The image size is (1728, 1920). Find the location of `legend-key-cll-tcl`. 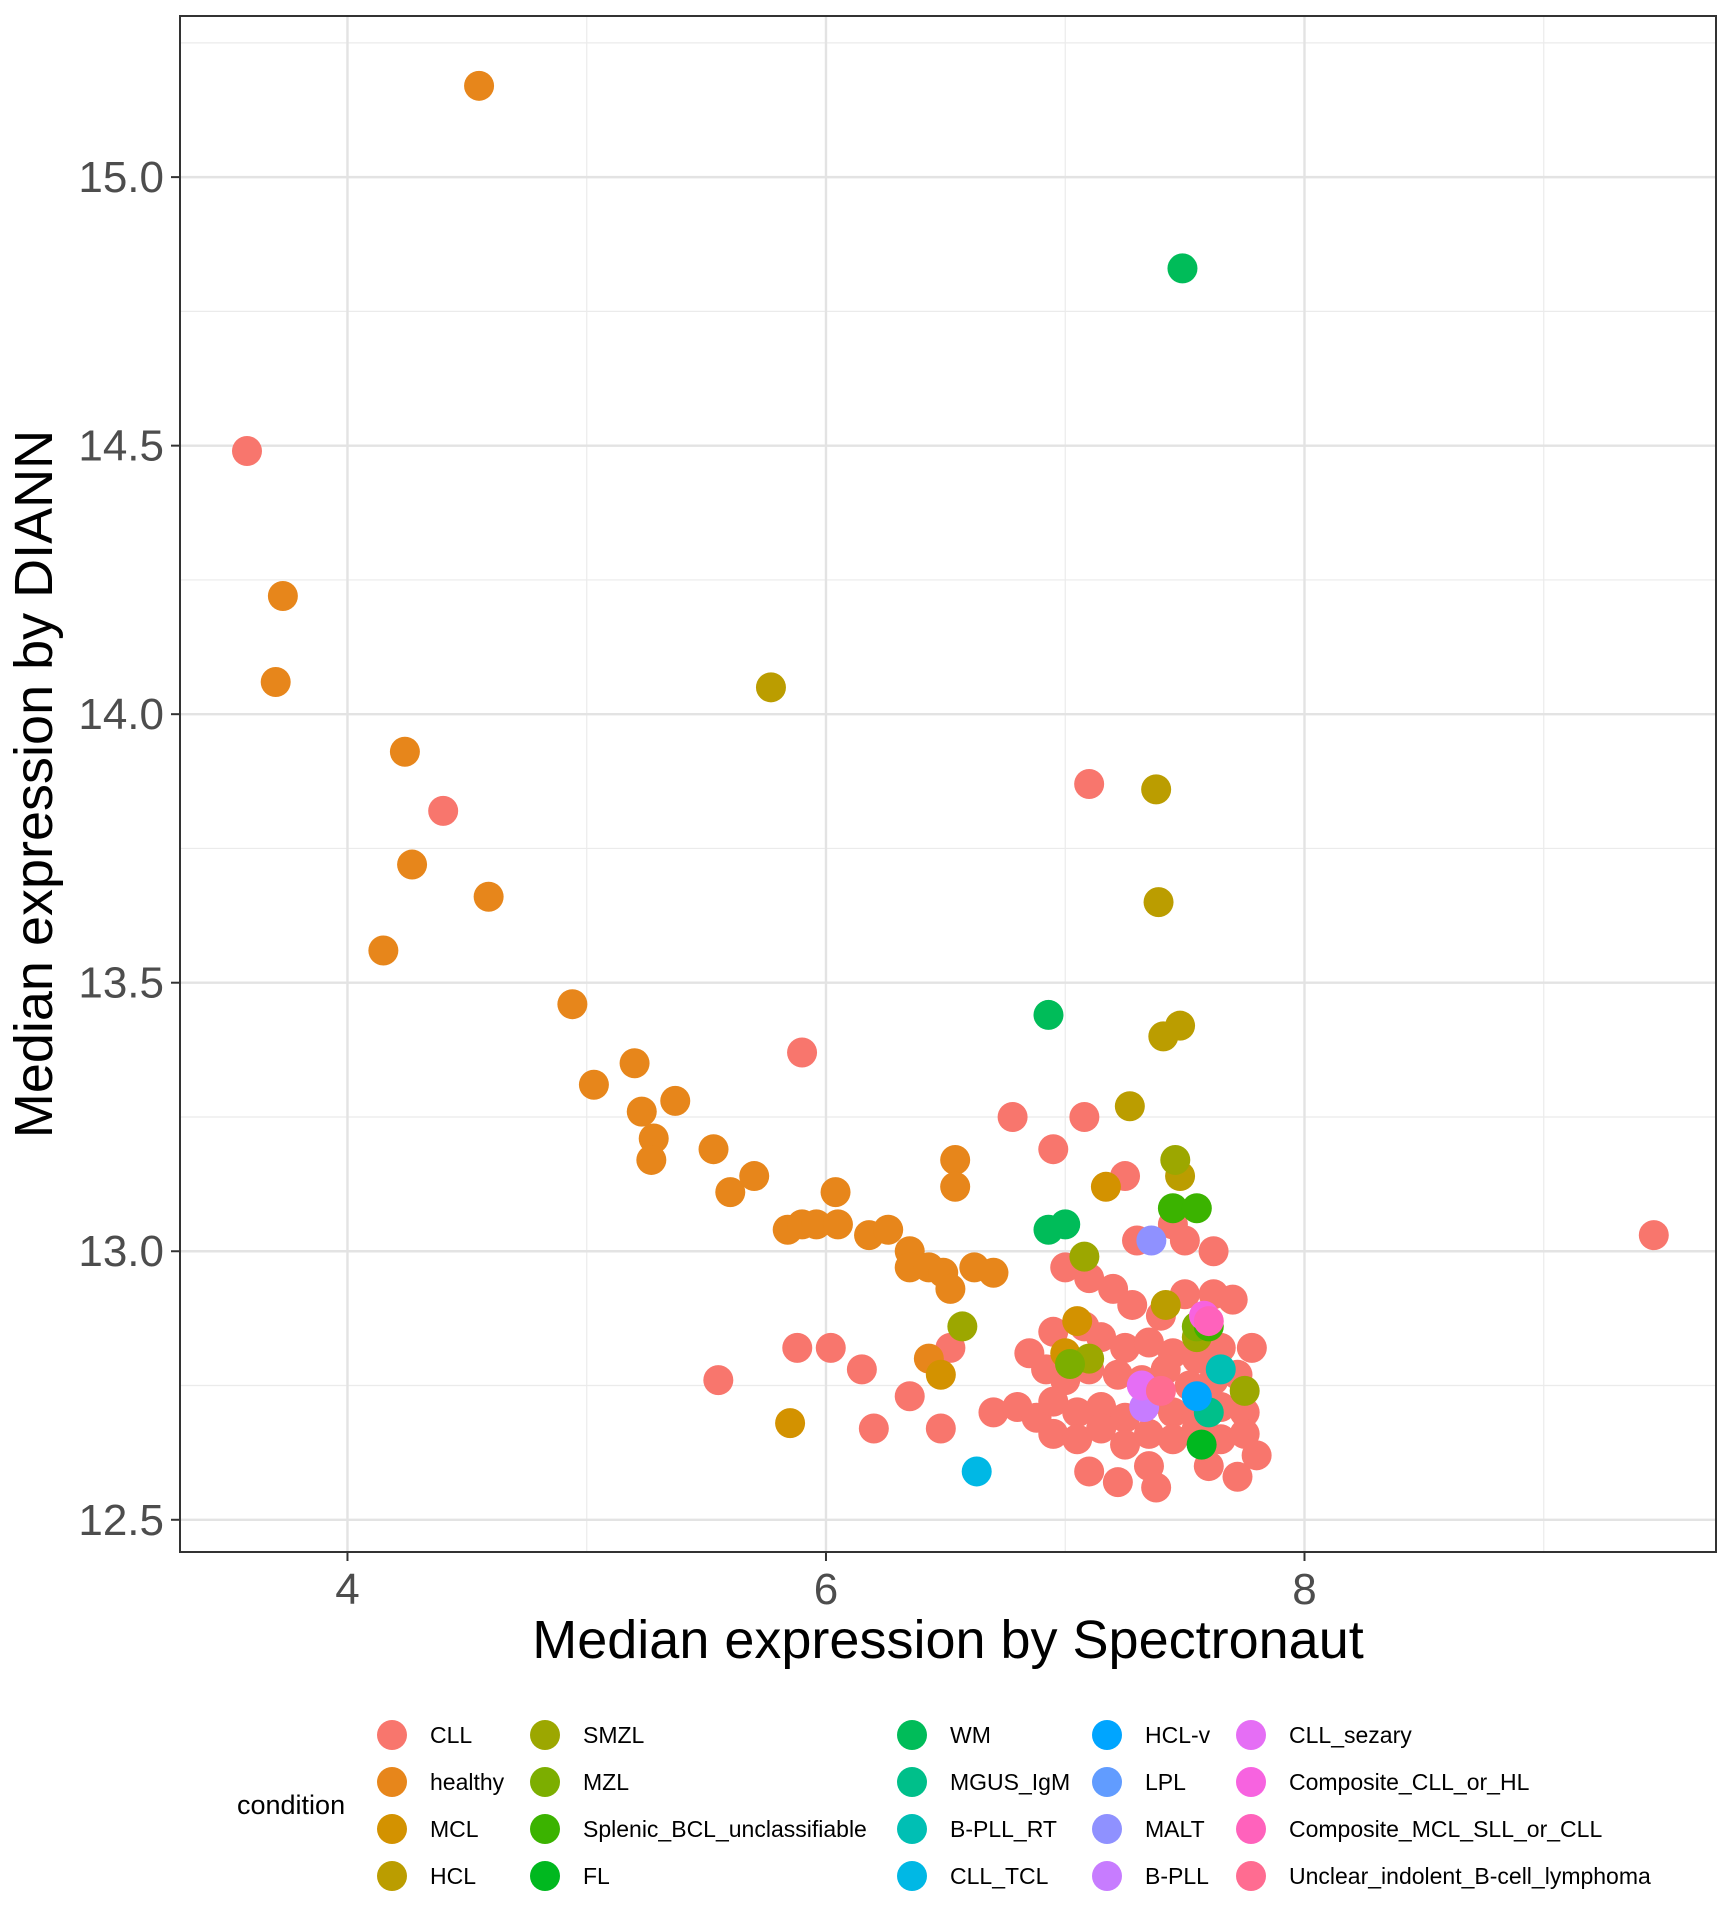

legend-key-cll-tcl is located at coordinates (912, 1876).